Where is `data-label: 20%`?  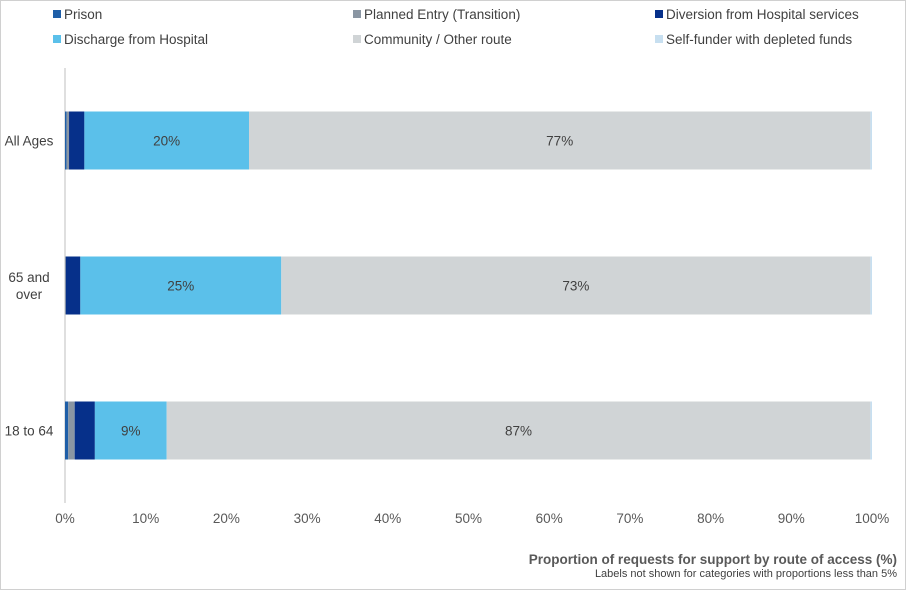
data-label: 20% is located at coordinates (166, 141).